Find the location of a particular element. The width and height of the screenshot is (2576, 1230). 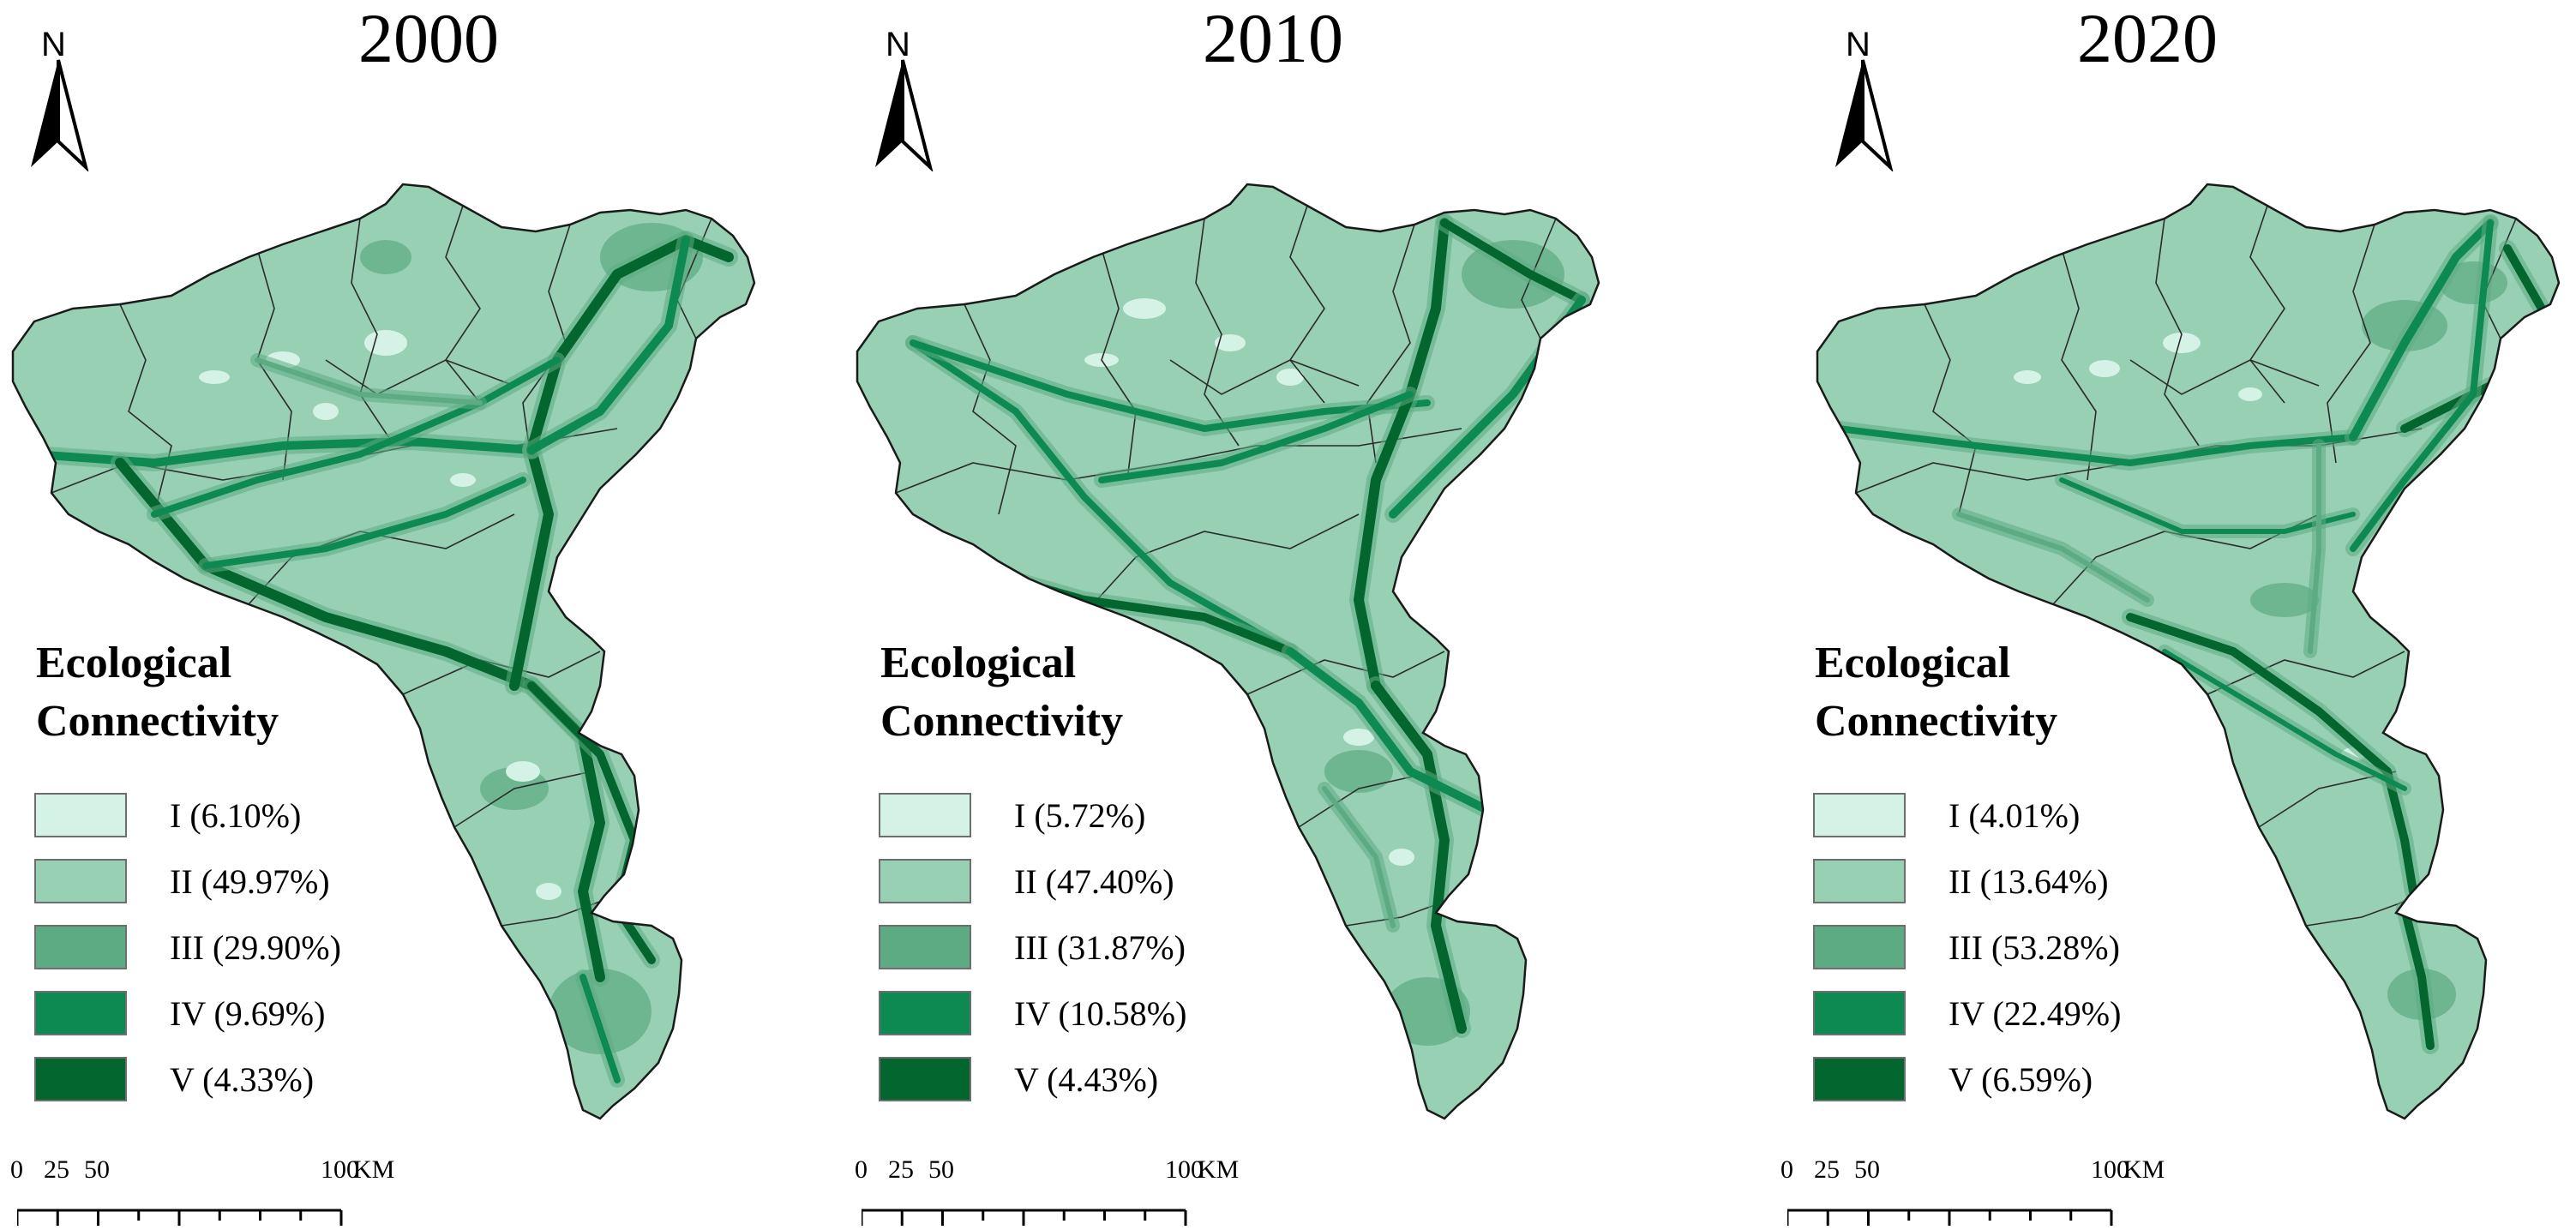

legend-label: I (4.01%) is located at coordinates (2015, 815).